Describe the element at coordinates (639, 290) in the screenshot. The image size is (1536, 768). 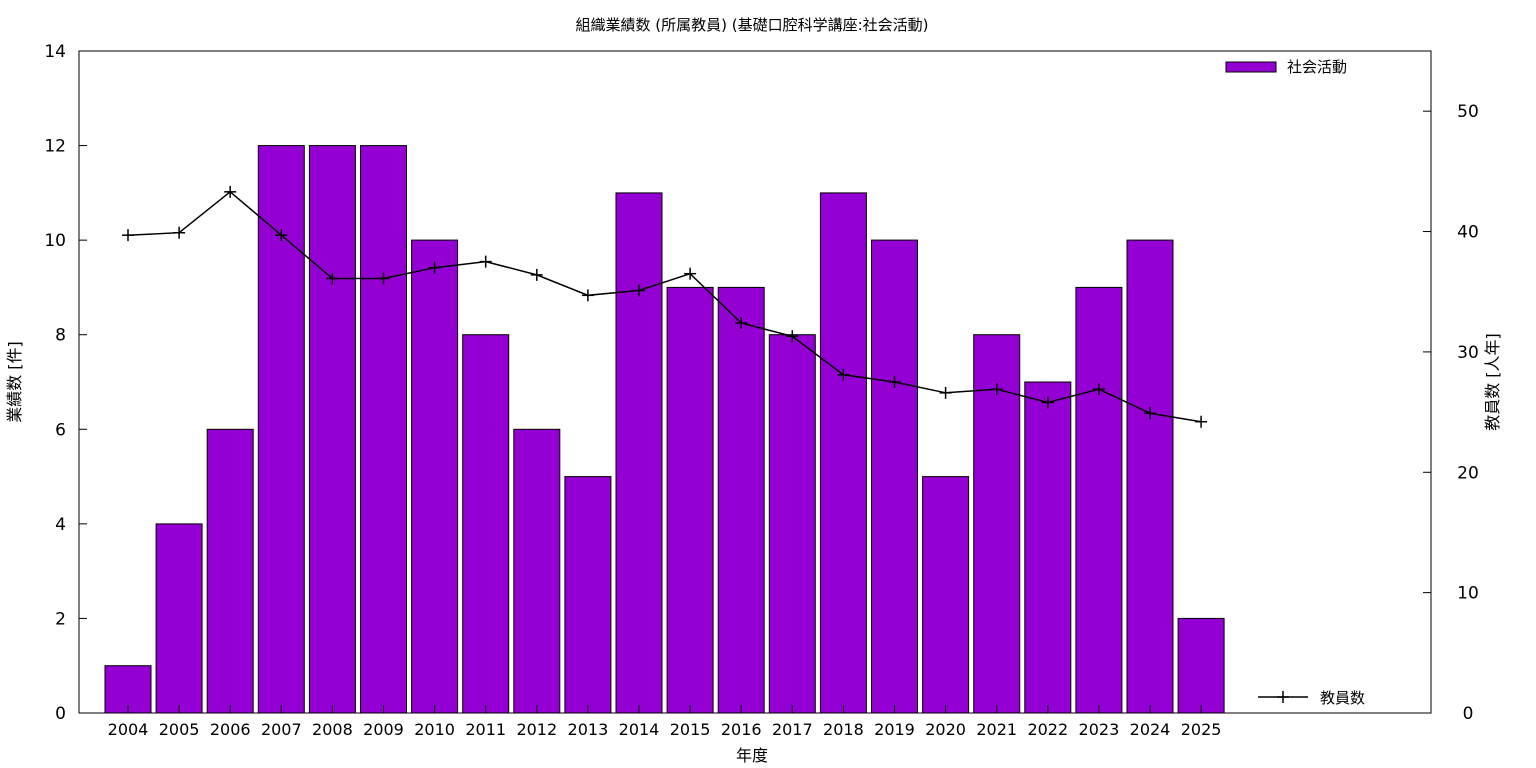
I see `staff-point-2014` at that location.